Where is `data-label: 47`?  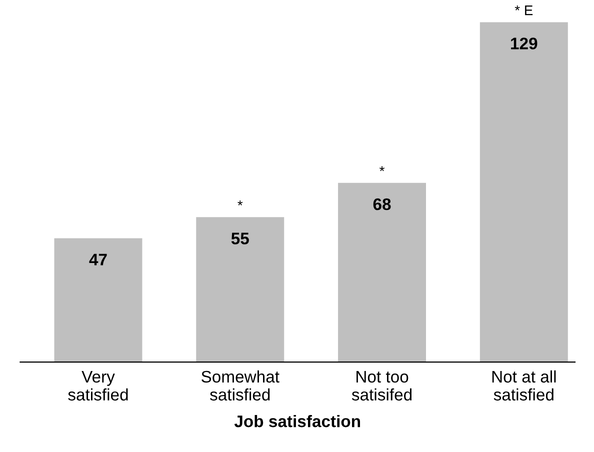 data-label: 47 is located at coordinates (98, 260).